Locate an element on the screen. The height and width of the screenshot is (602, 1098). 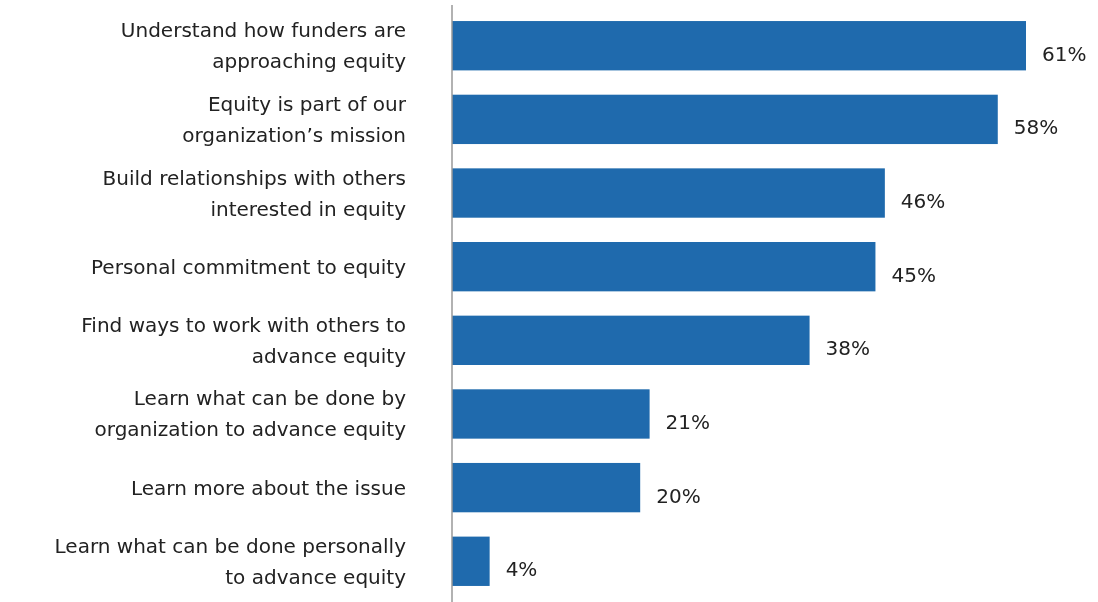
y-tick-label: Learn more about the issue is located at coordinates (268, 487).